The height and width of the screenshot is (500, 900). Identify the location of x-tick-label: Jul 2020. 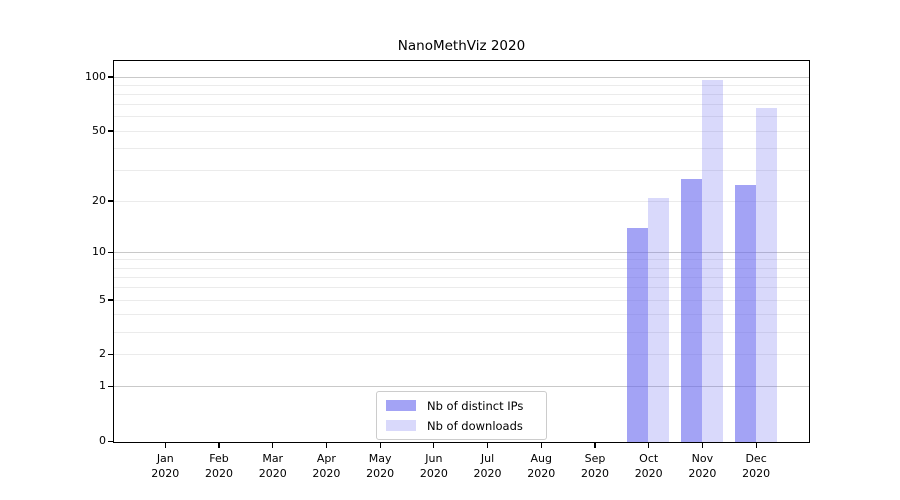
(488, 466).